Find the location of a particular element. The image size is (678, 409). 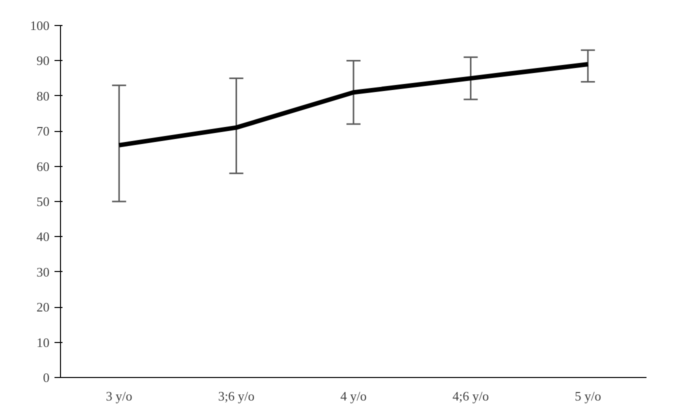

x-tick-label: 4 y/o is located at coordinates (353, 396).